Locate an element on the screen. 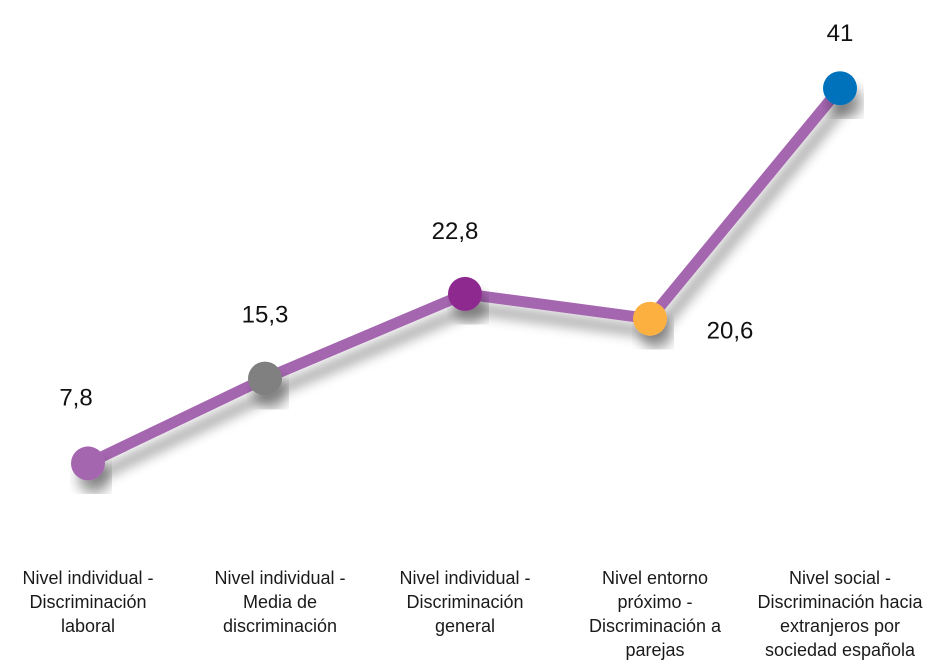 The image size is (946, 666). category-label-3: Nivel individual -Discriminación general is located at coordinates (464, 602).